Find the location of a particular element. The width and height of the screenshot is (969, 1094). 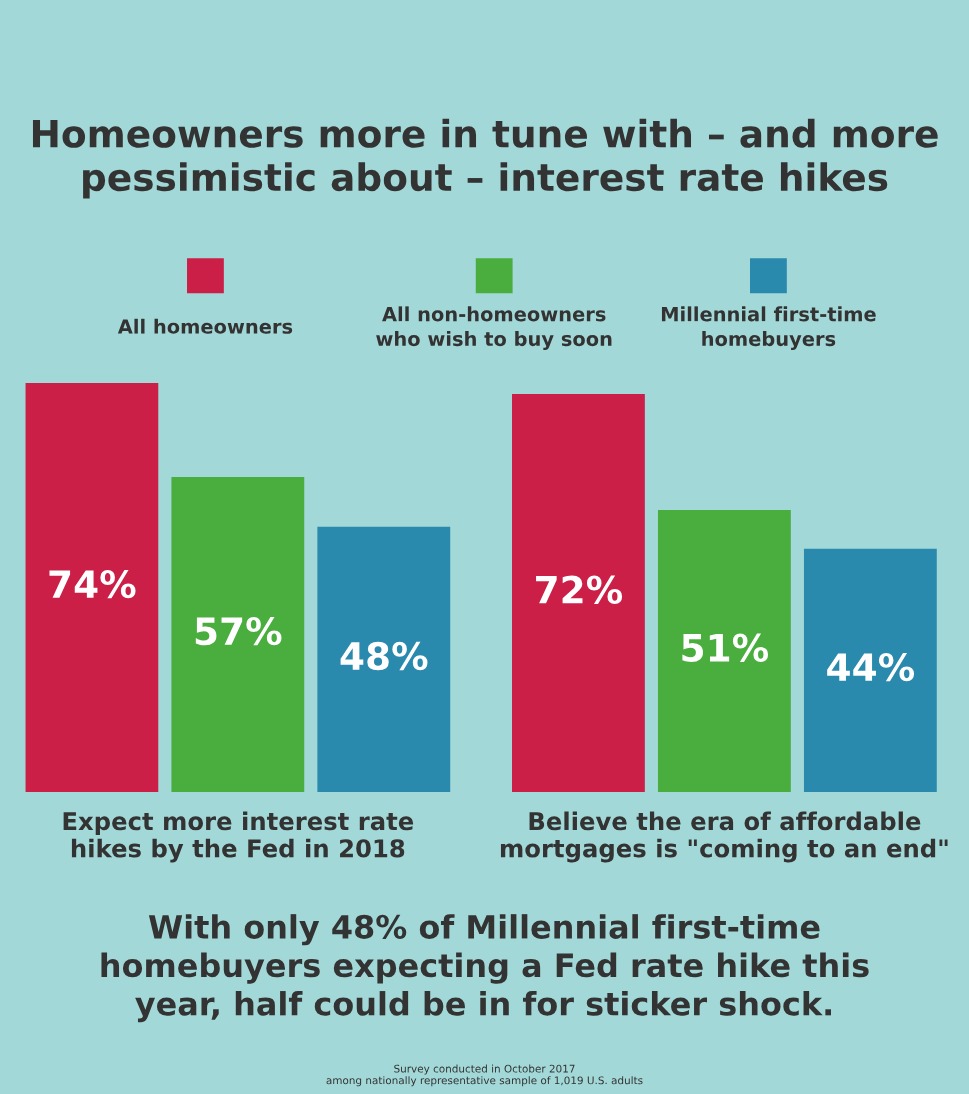

x-tick-label: Expect more interest rate hikes by the Fed in 2018 is located at coordinates (238, 837).